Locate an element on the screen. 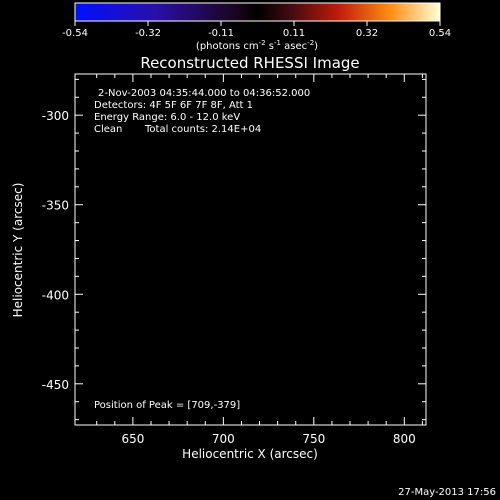 This screenshot has height=500, width=500. x-tick-label: 650 is located at coordinates (132, 439).